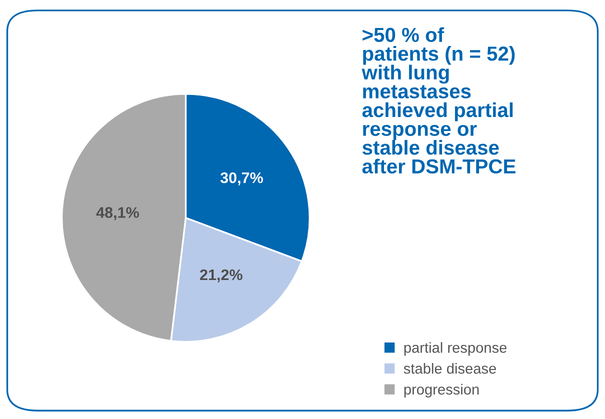  Describe the element at coordinates (455, 349) in the screenshot. I see `legend-label: partial response` at that location.